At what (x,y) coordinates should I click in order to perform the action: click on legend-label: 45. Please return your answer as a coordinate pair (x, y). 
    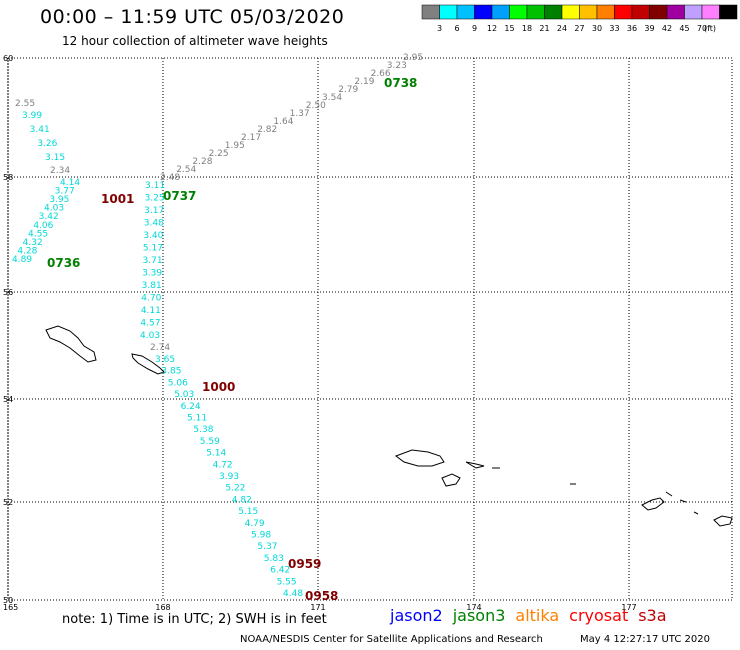
    Looking at the image, I should click on (684, 28).